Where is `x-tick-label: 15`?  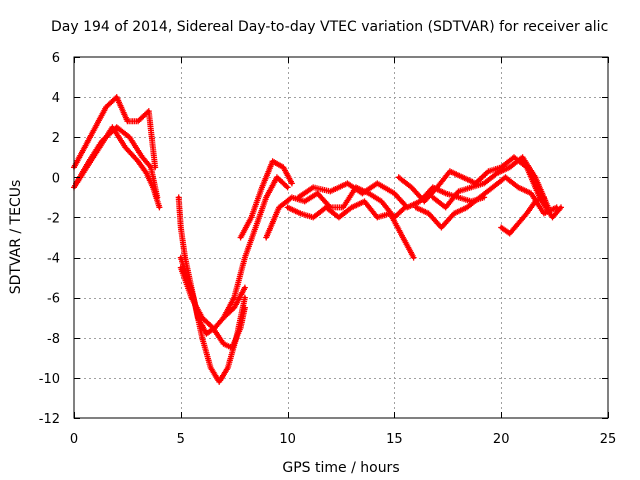
x-tick-label: 15 is located at coordinates (394, 439).